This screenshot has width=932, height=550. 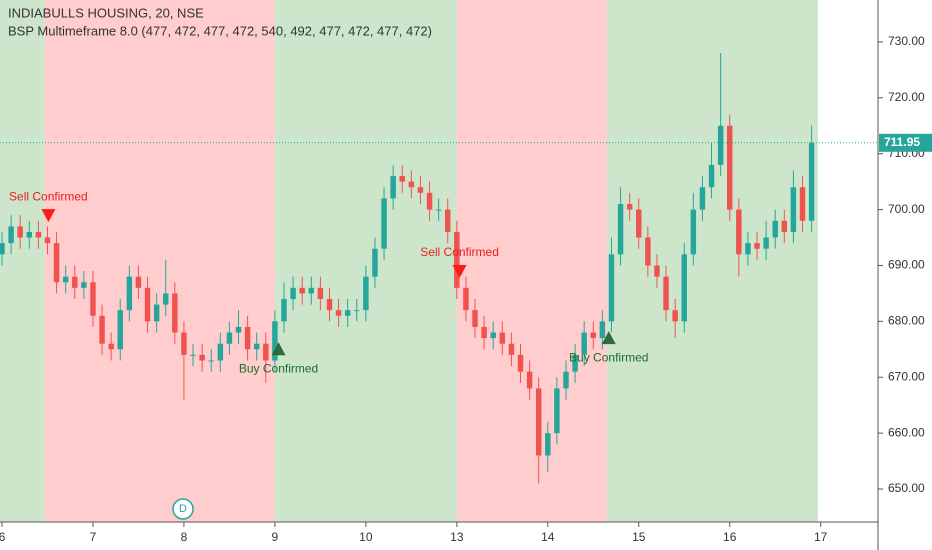 What do you see at coordinates (459, 272) in the screenshot?
I see `sell-signal` at bounding box center [459, 272].